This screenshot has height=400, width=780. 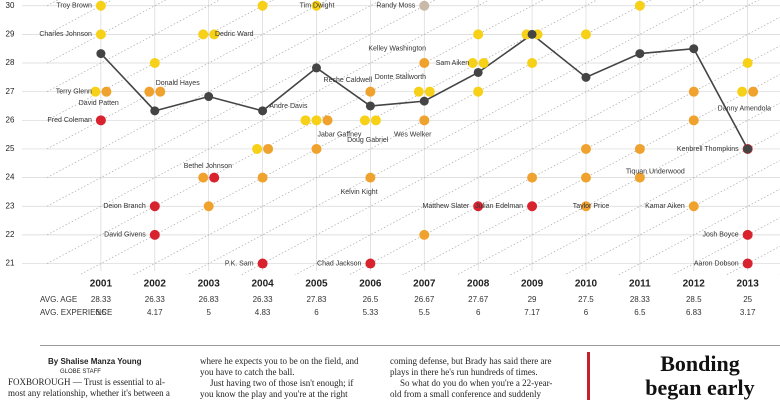 I want to click on rule, so click(x=410, y=345).